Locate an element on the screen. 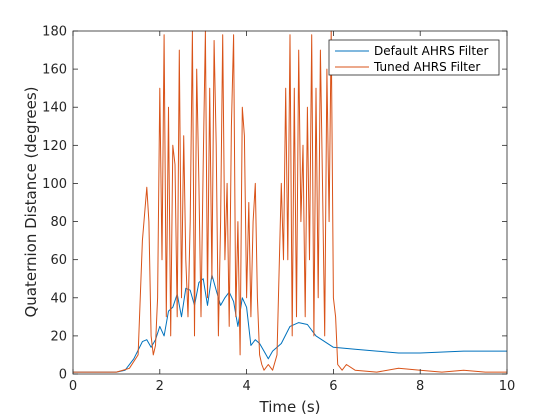 The image size is (560, 420). legend-label-tuned: Tuned AHRS Filter is located at coordinates (426, 67).